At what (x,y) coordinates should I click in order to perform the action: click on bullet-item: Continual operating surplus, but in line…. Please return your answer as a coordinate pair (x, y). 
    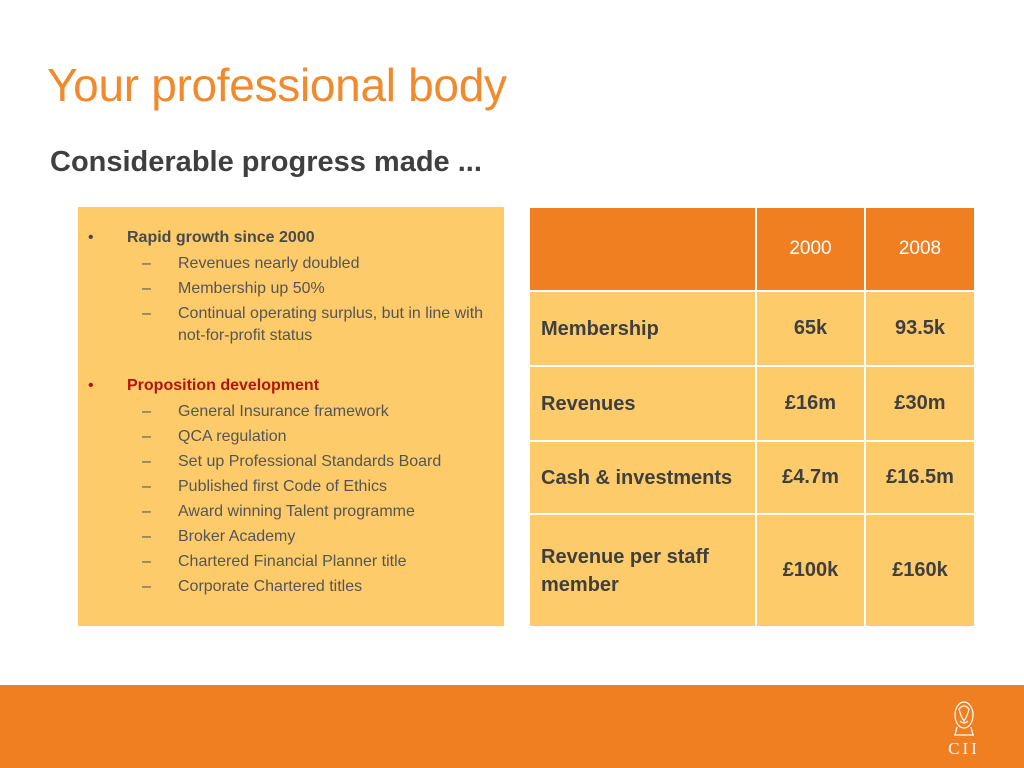
    Looking at the image, I should click on (290, 325).